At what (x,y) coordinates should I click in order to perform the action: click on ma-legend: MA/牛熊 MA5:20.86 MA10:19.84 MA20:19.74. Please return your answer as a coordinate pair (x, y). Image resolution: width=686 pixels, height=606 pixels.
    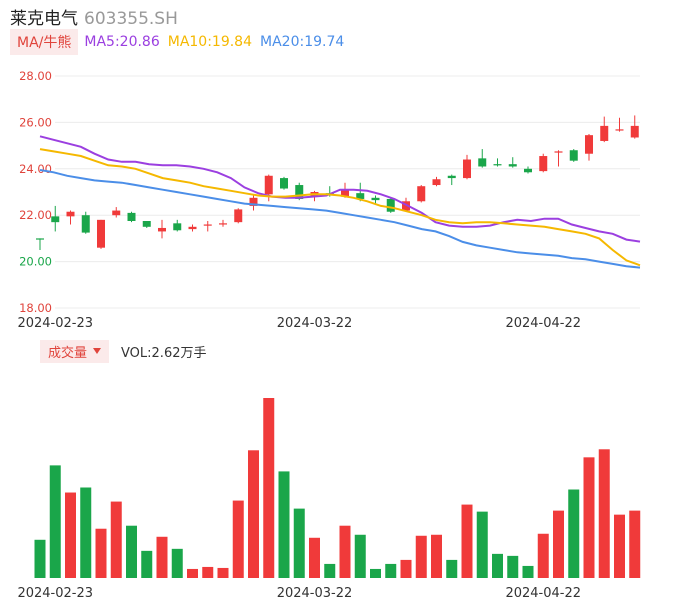
    Looking at the image, I should click on (181, 42).